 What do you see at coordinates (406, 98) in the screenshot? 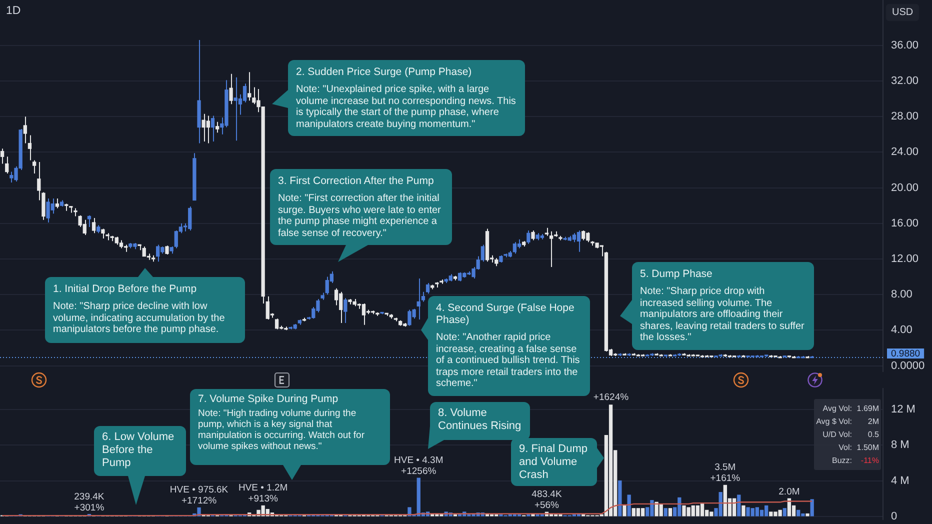
I see `annotation: 2. Sudden Price Surge (Pump Phase) Note: "Unexplained price spike, with a large volume increase but no corresponding news. This is typically the start of the pump phase, where manipulators create buying momentum."` at bounding box center [406, 98].